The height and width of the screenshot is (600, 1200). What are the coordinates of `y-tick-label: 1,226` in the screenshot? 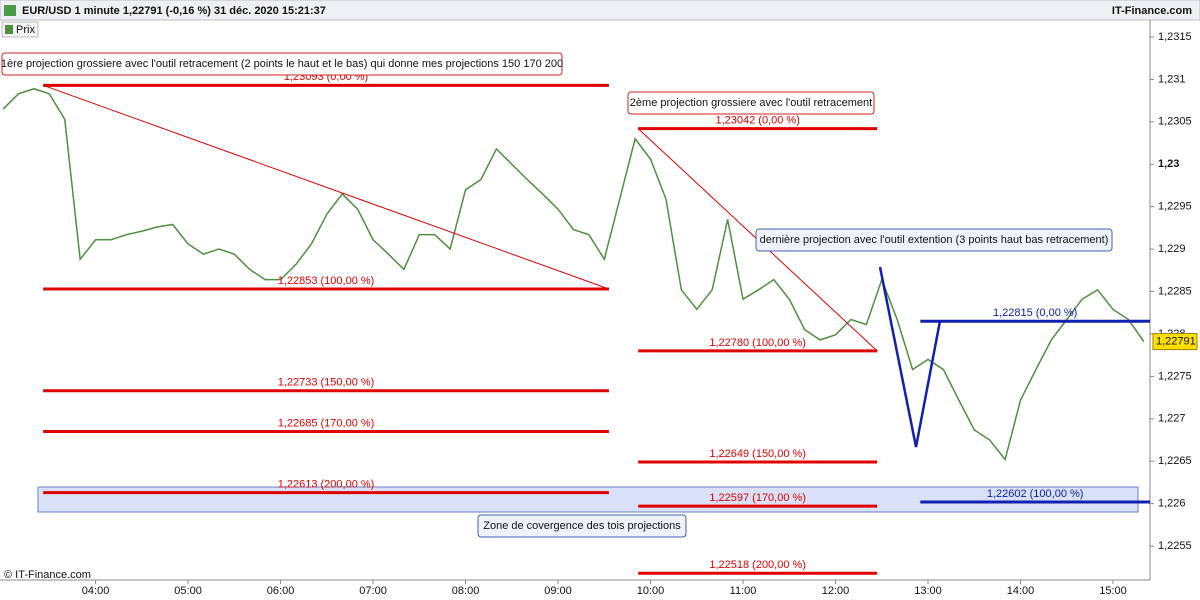 It's located at (1172, 504).